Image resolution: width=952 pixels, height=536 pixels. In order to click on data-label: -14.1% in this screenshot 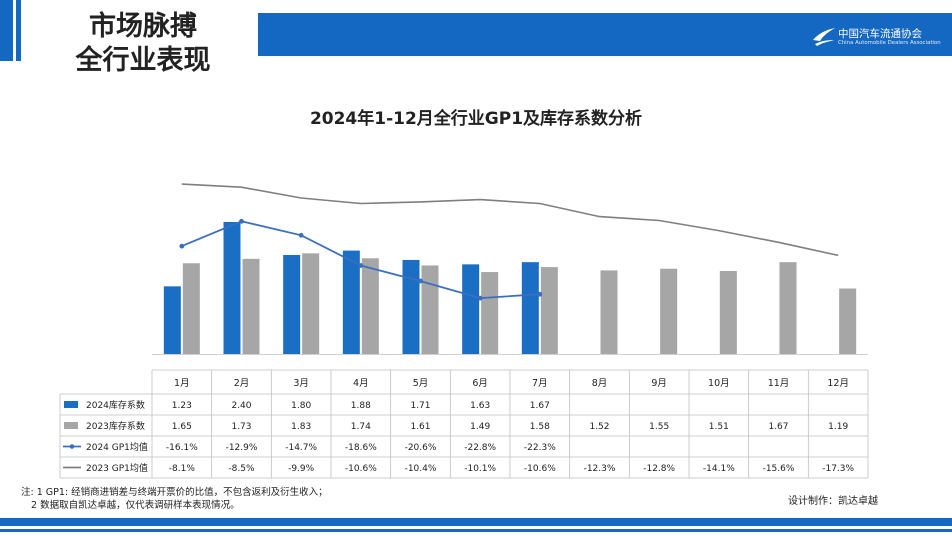, I will do `click(719, 469)`.